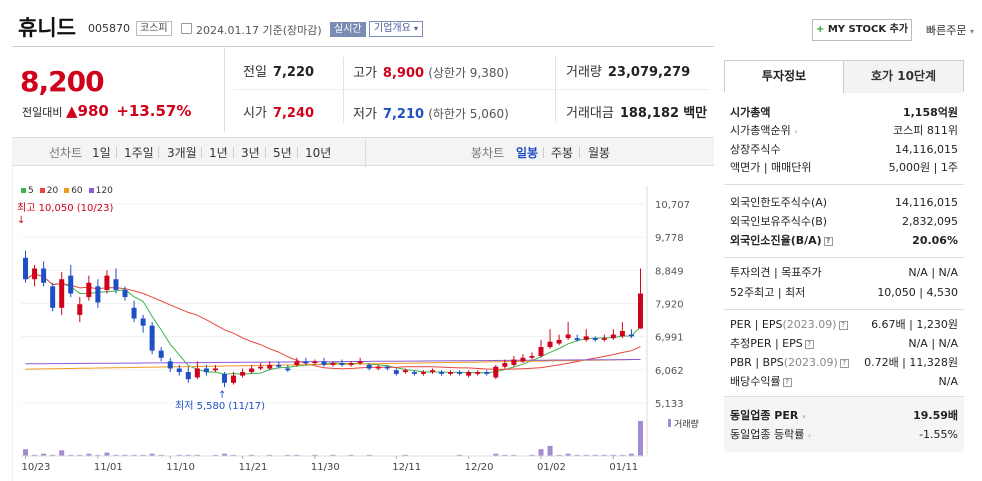  Describe the element at coordinates (669, 371) in the screenshot. I see `y-tick-label: 6,062` at that location.